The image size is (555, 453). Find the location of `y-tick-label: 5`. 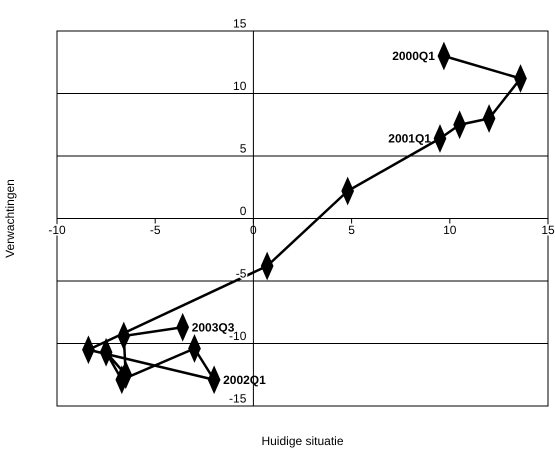

y-tick-label: 5 is located at coordinates (243, 148).